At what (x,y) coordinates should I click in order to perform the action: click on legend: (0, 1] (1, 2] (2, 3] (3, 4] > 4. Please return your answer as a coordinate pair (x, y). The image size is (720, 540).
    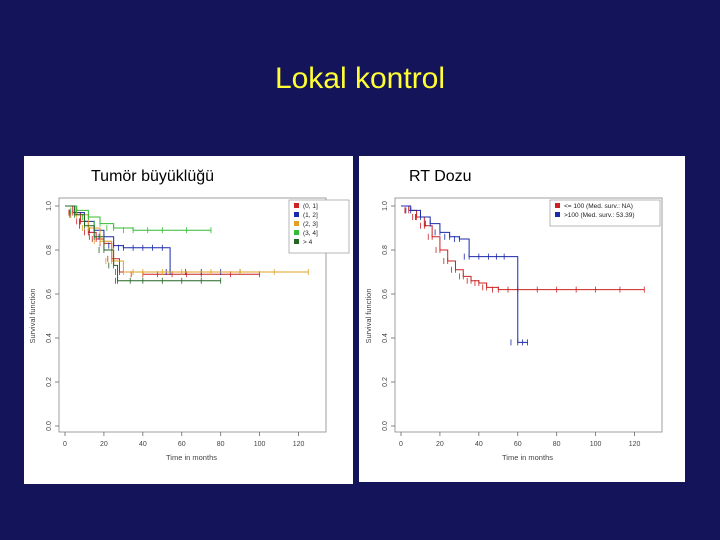
    Looking at the image, I should click on (319, 226).